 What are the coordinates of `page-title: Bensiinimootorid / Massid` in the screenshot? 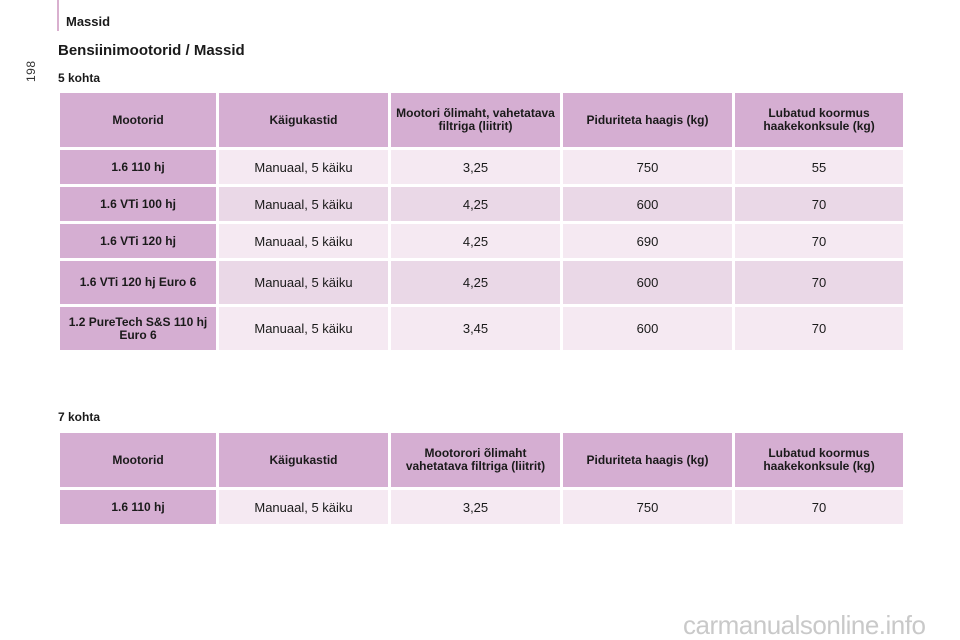 It's located at (151, 50).